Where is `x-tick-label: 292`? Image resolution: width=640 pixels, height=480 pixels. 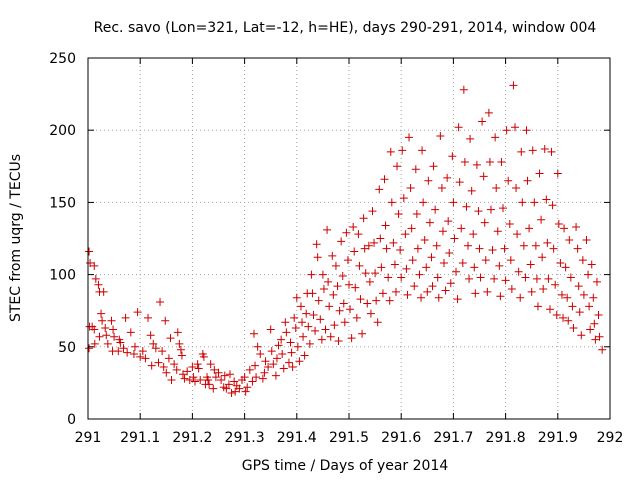
x-tick-label: 292 is located at coordinates (610, 438).